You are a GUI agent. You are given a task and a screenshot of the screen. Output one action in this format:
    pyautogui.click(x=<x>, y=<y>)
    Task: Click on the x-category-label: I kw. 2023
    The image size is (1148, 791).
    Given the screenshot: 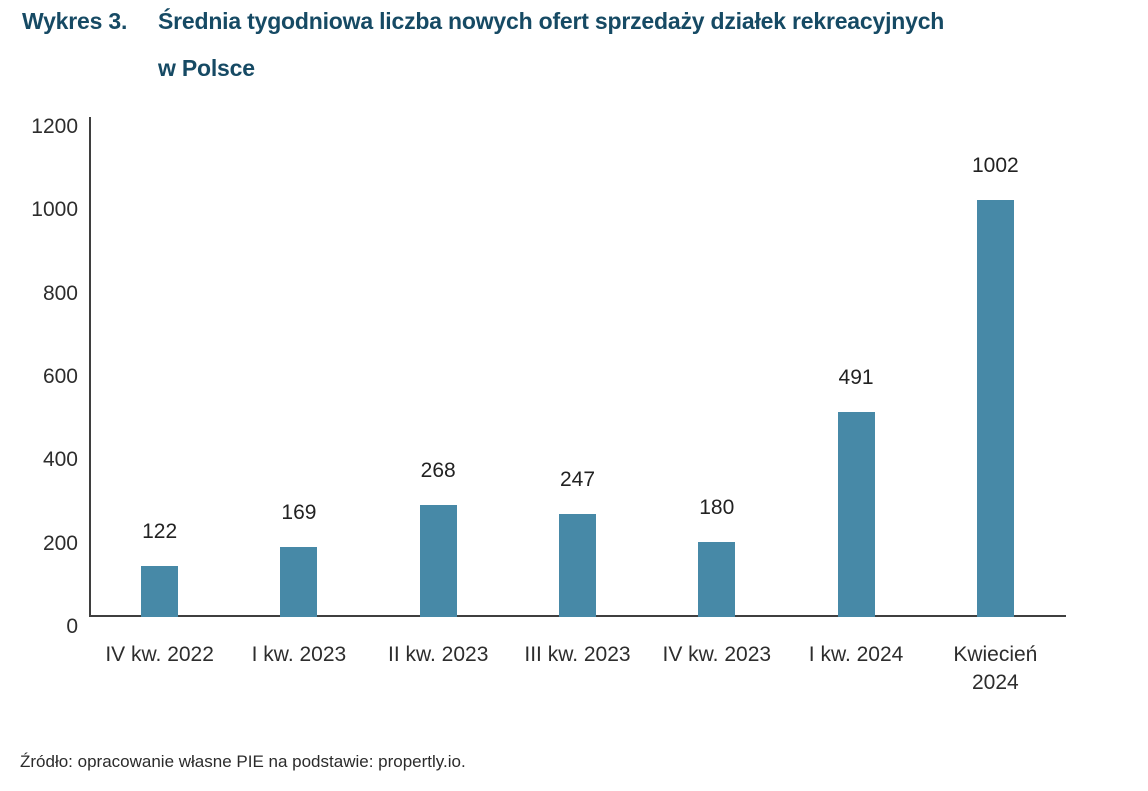 What is the action you would take?
    pyautogui.click(x=299, y=654)
    